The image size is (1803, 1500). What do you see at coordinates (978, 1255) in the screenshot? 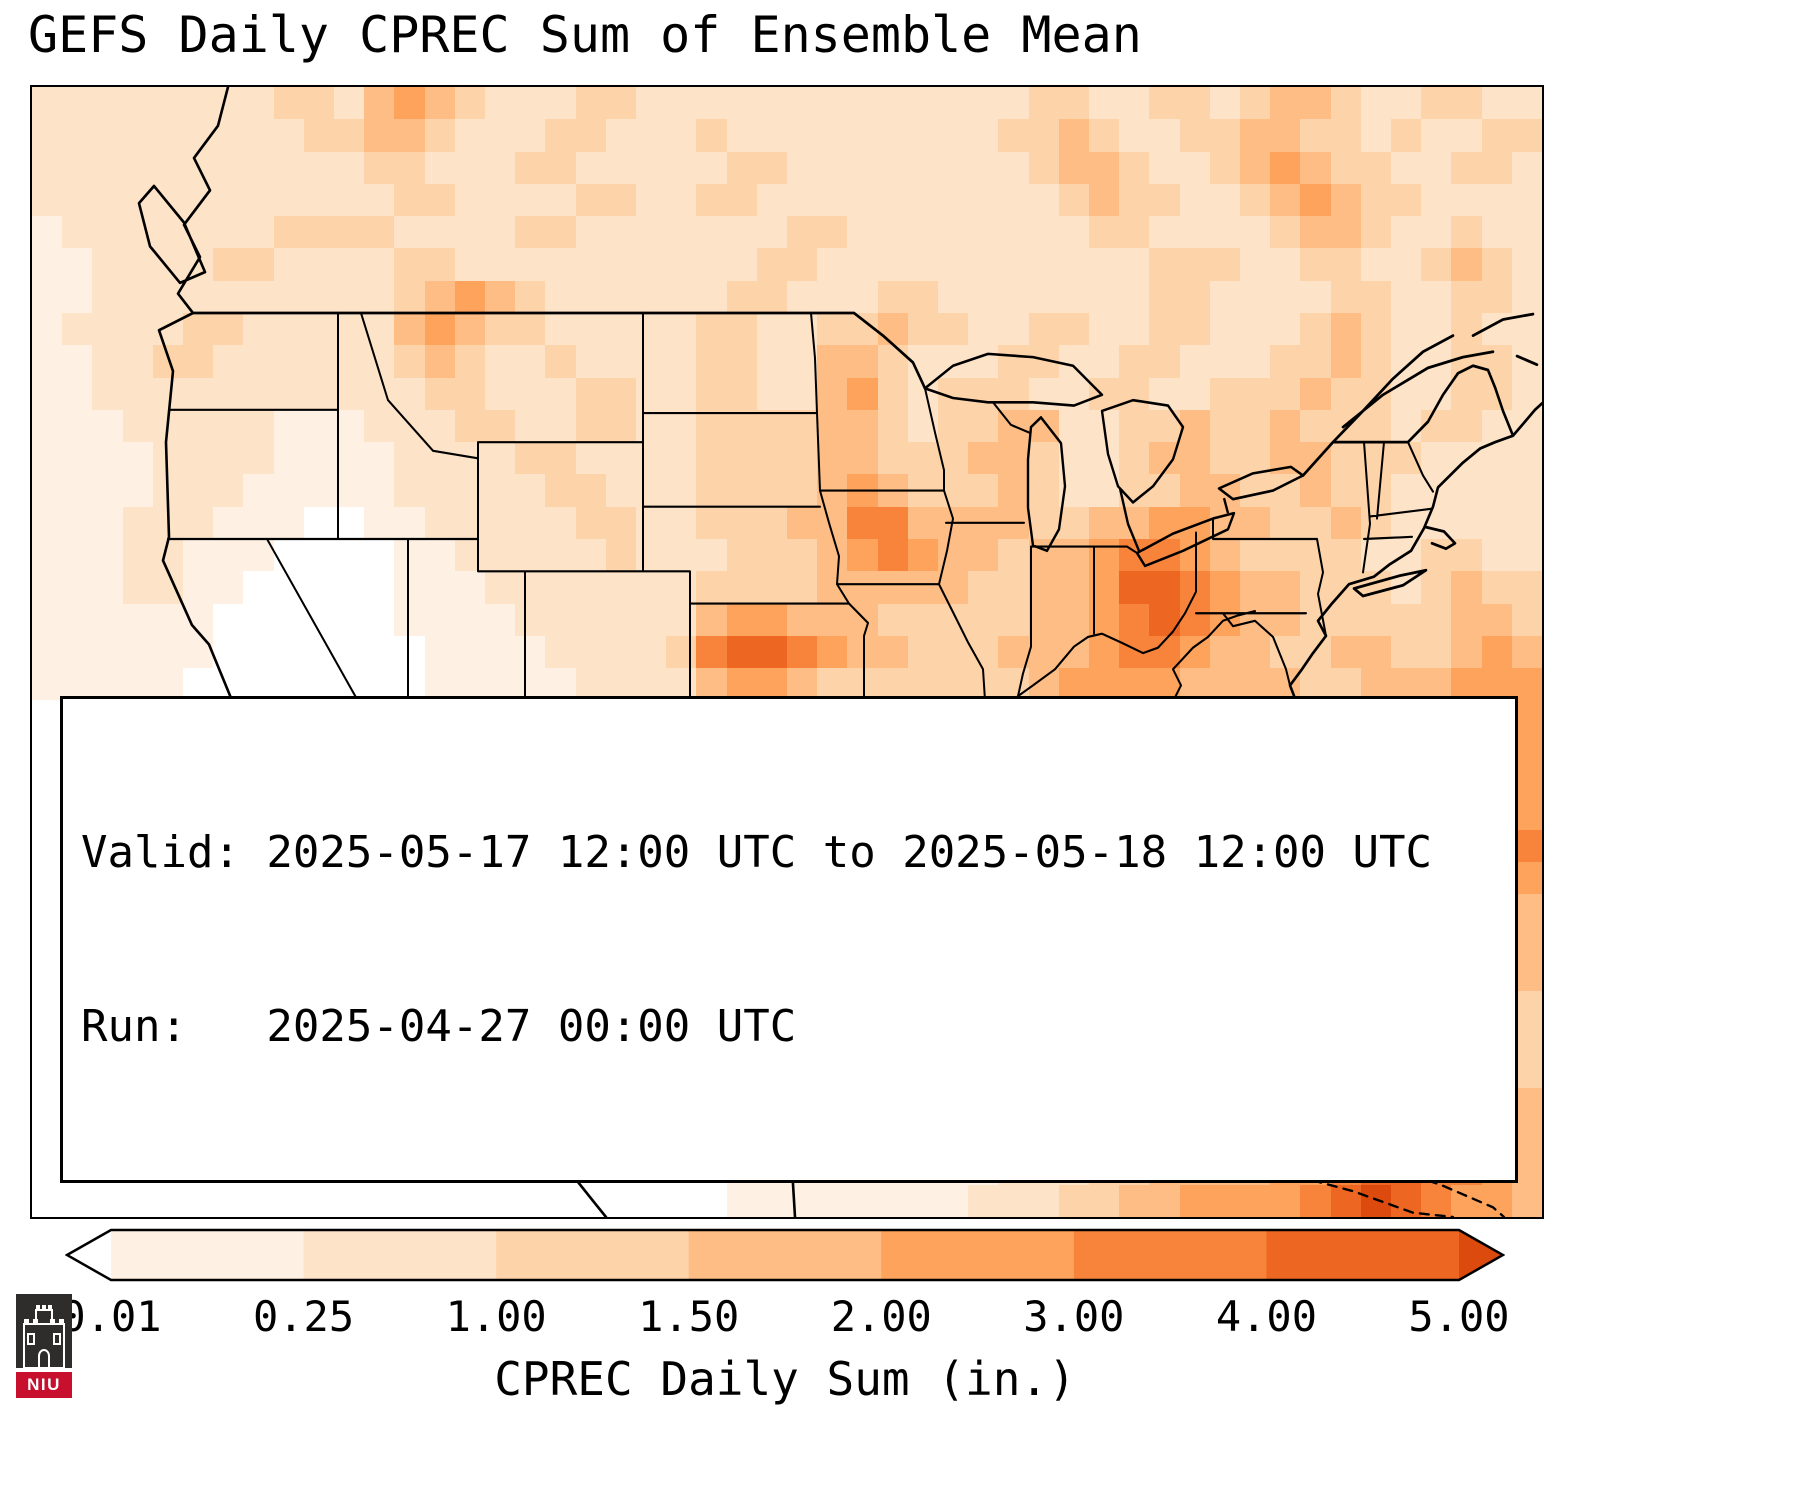
I see `colorbar-segment` at bounding box center [978, 1255].